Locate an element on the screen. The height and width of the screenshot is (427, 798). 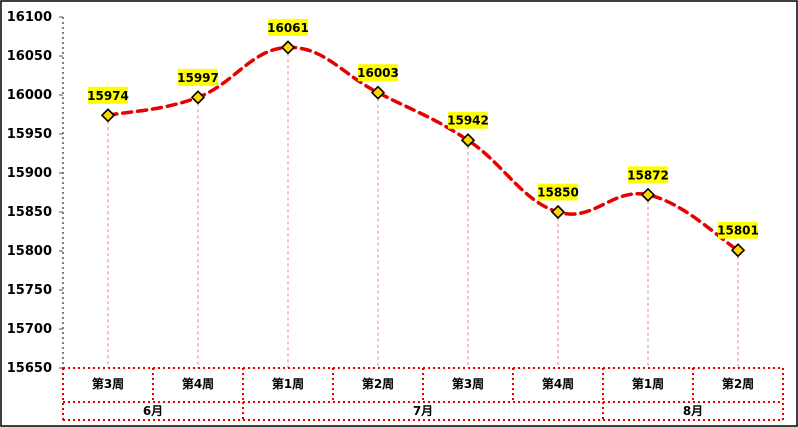
y-tick-label: 16100 is located at coordinates (29, 17).